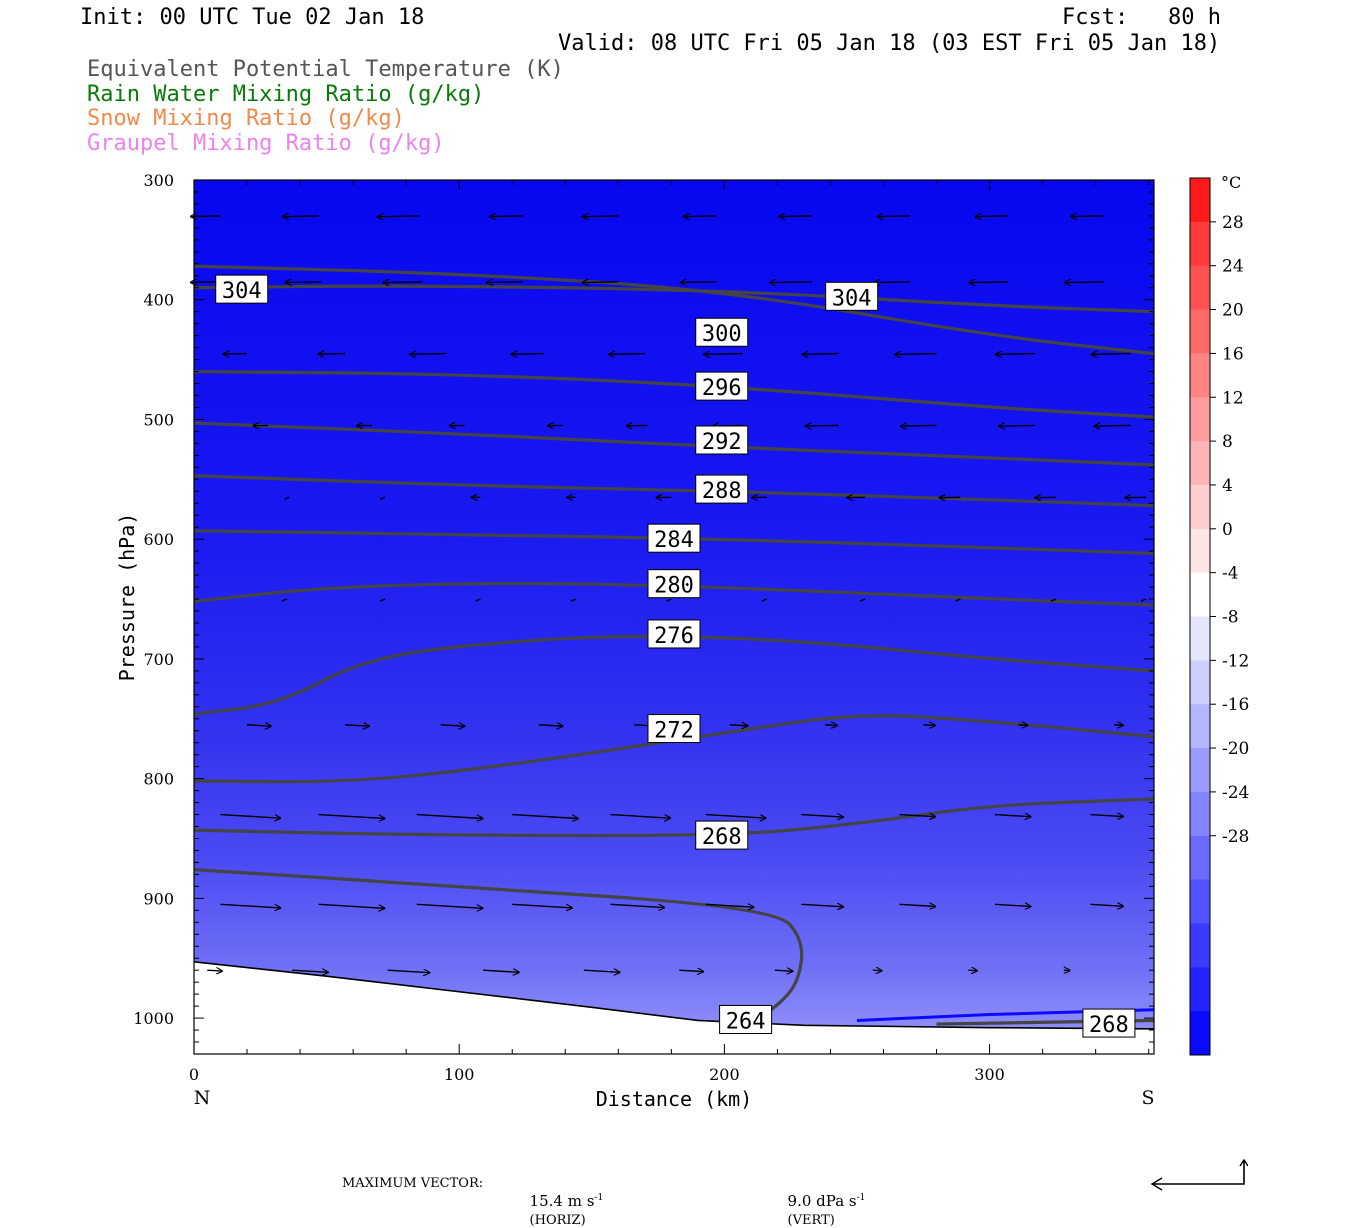 The width and height of the screenshot is (1350, 1228). Describe the element at coordinates (722, 442) in the screenshot. I see `contour-label: 292` at that location.